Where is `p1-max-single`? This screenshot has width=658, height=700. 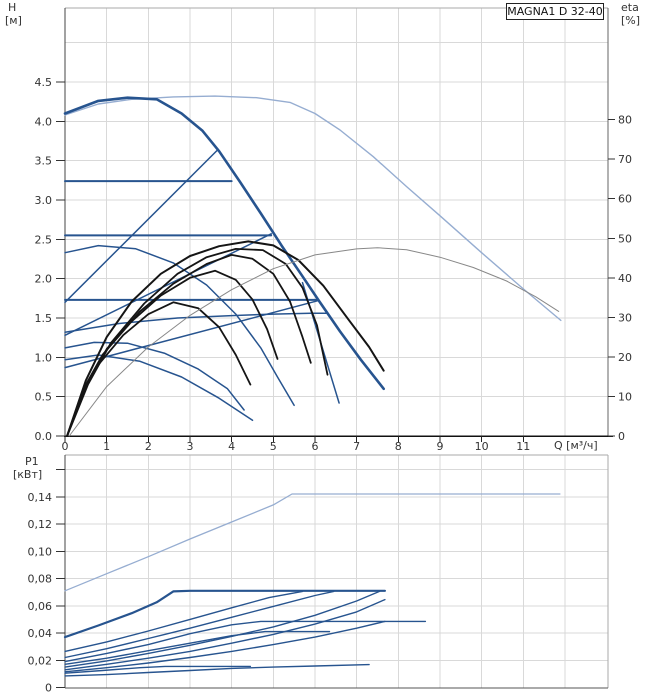
p1-max-single is located at coordinates (224, 614).